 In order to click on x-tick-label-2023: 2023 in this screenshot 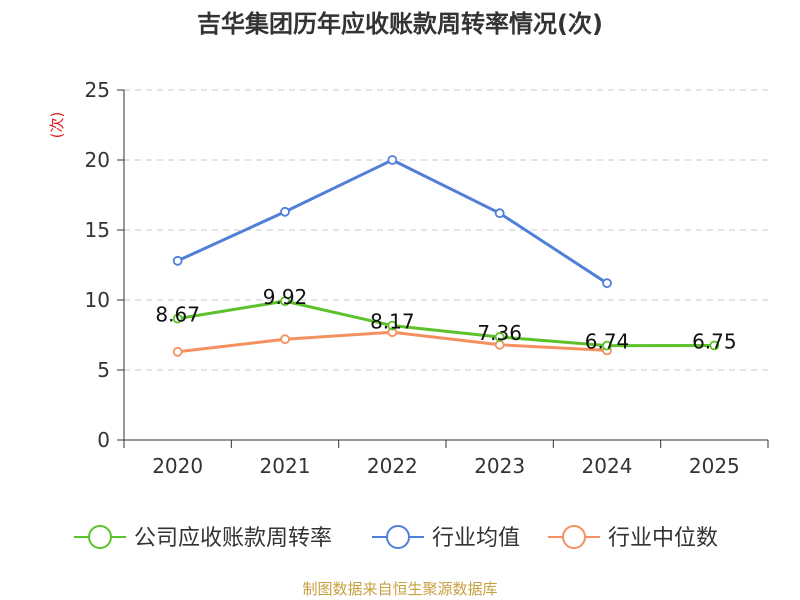, I will do `click(499, 466)`.